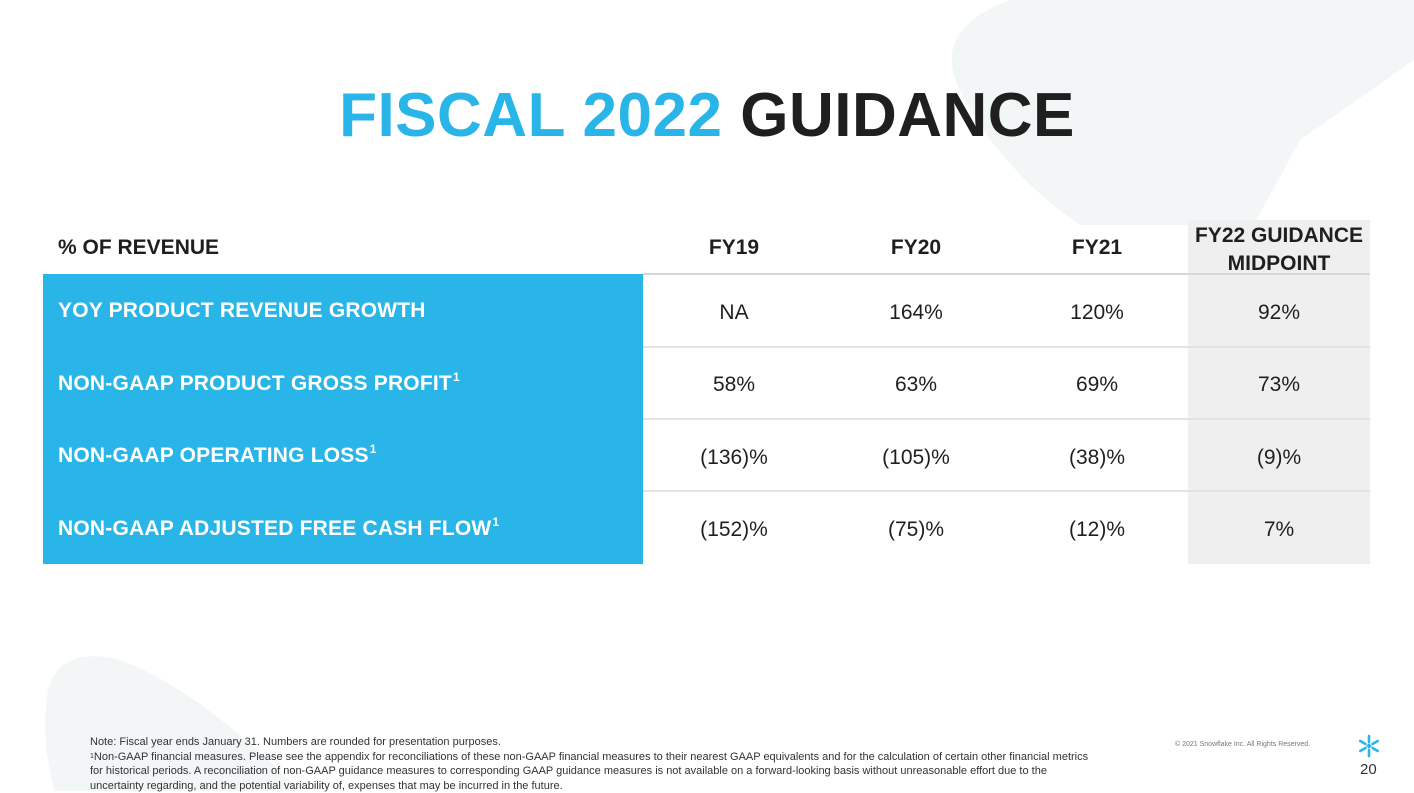 The image size is (1414, 793). Describe the element at coordinates (138, 248) in the screenshot. I see `row-header-label: % OF REVENUE` at that location.